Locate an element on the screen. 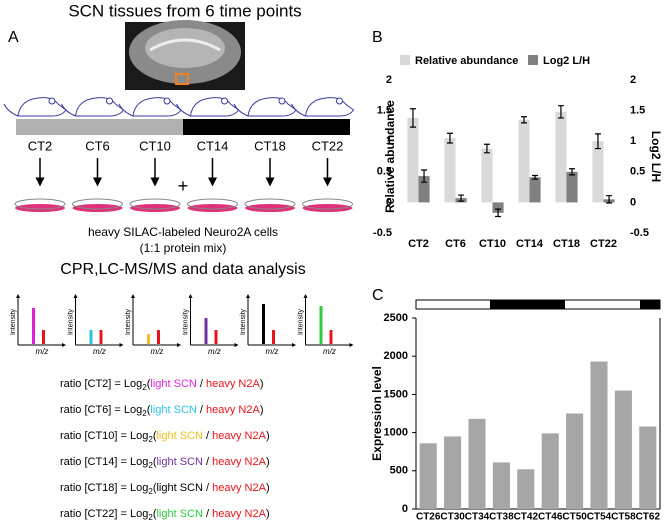 This screenshot has height=523, width=670. mix-label: (1:1 protein mix) is located at coordinates (183, 248).